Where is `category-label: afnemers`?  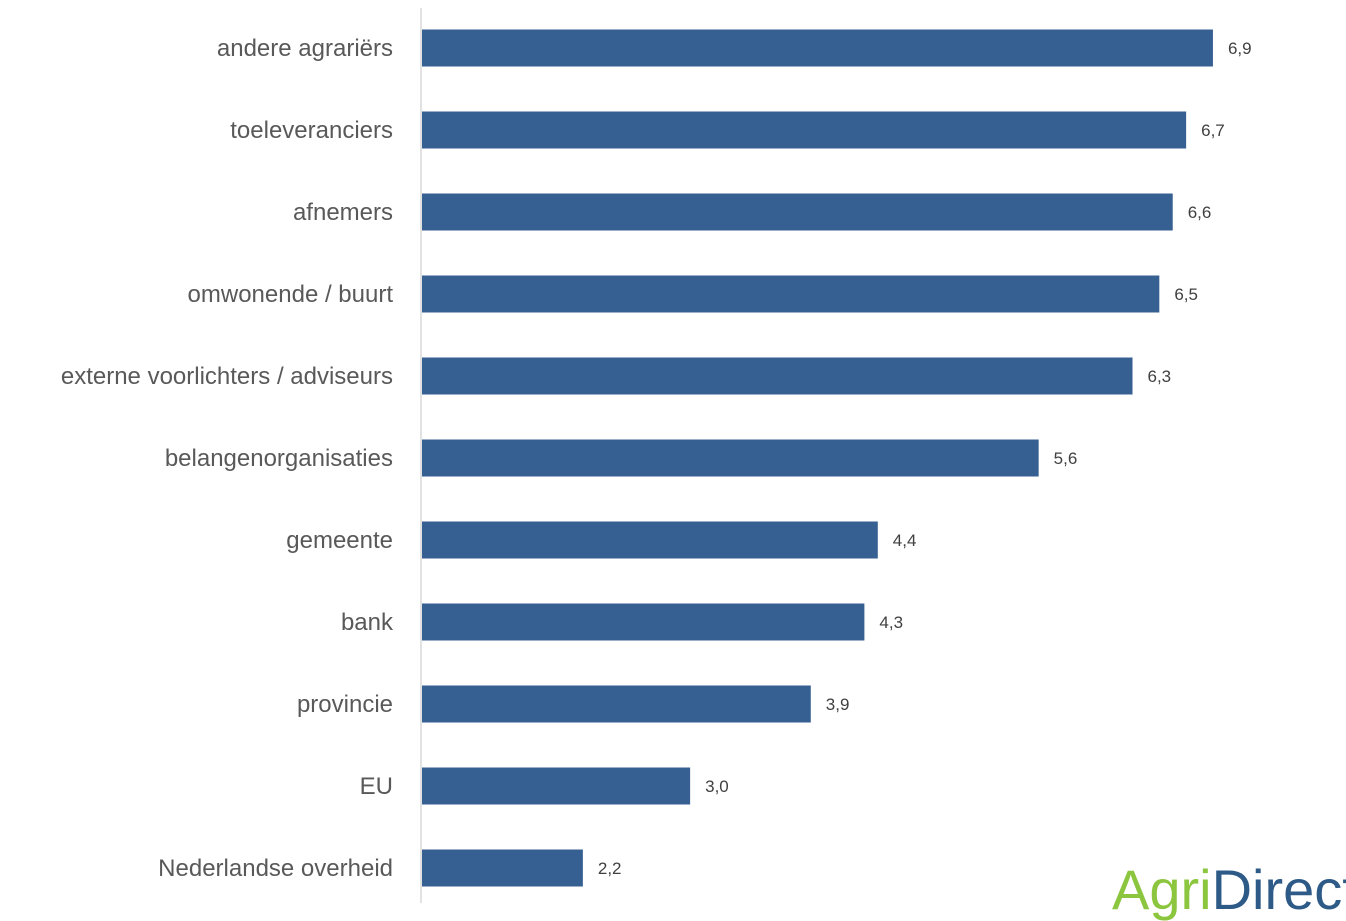 category-label: afnemers is located at coordinates (343, 212).